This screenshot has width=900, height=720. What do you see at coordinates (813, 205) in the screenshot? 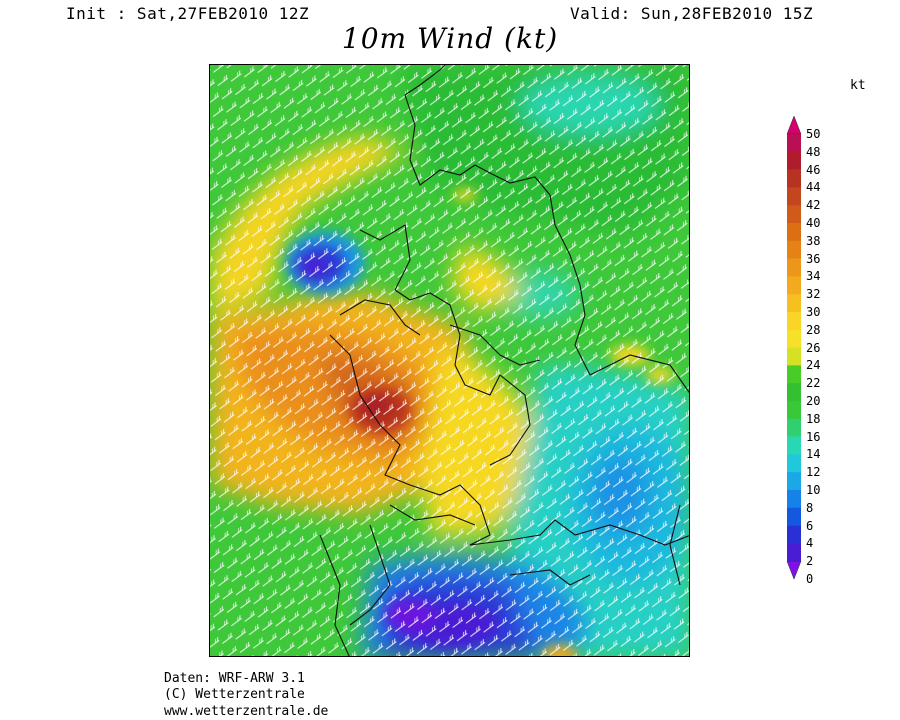
I see `colorbar-tick-label: 42` at bounding box center [813, 205].